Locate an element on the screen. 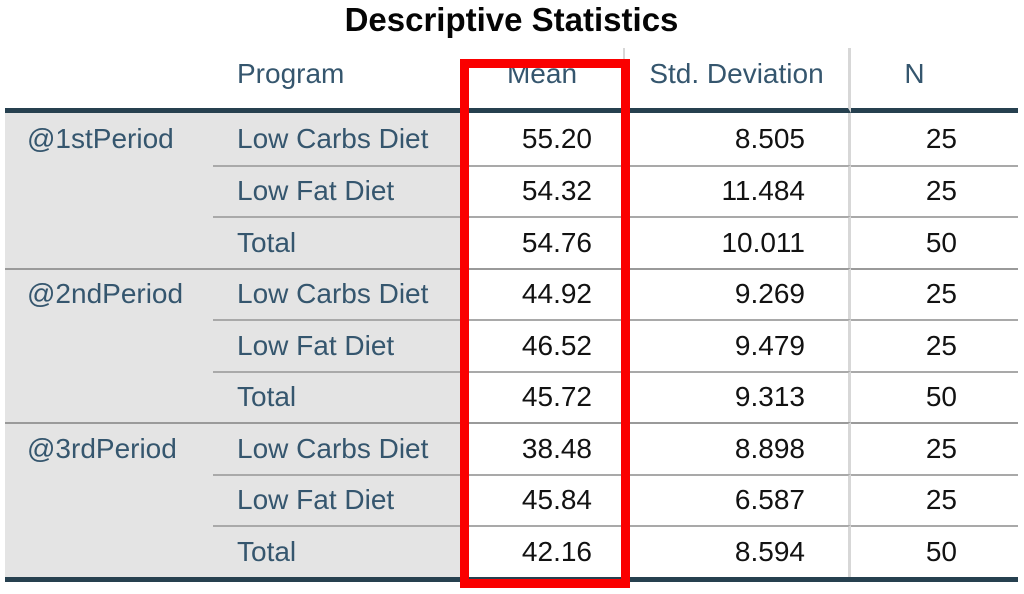 The height and width of the screenshot is (594, 1024). mean-cell: 44.92 is located at coordinates (543, 293).